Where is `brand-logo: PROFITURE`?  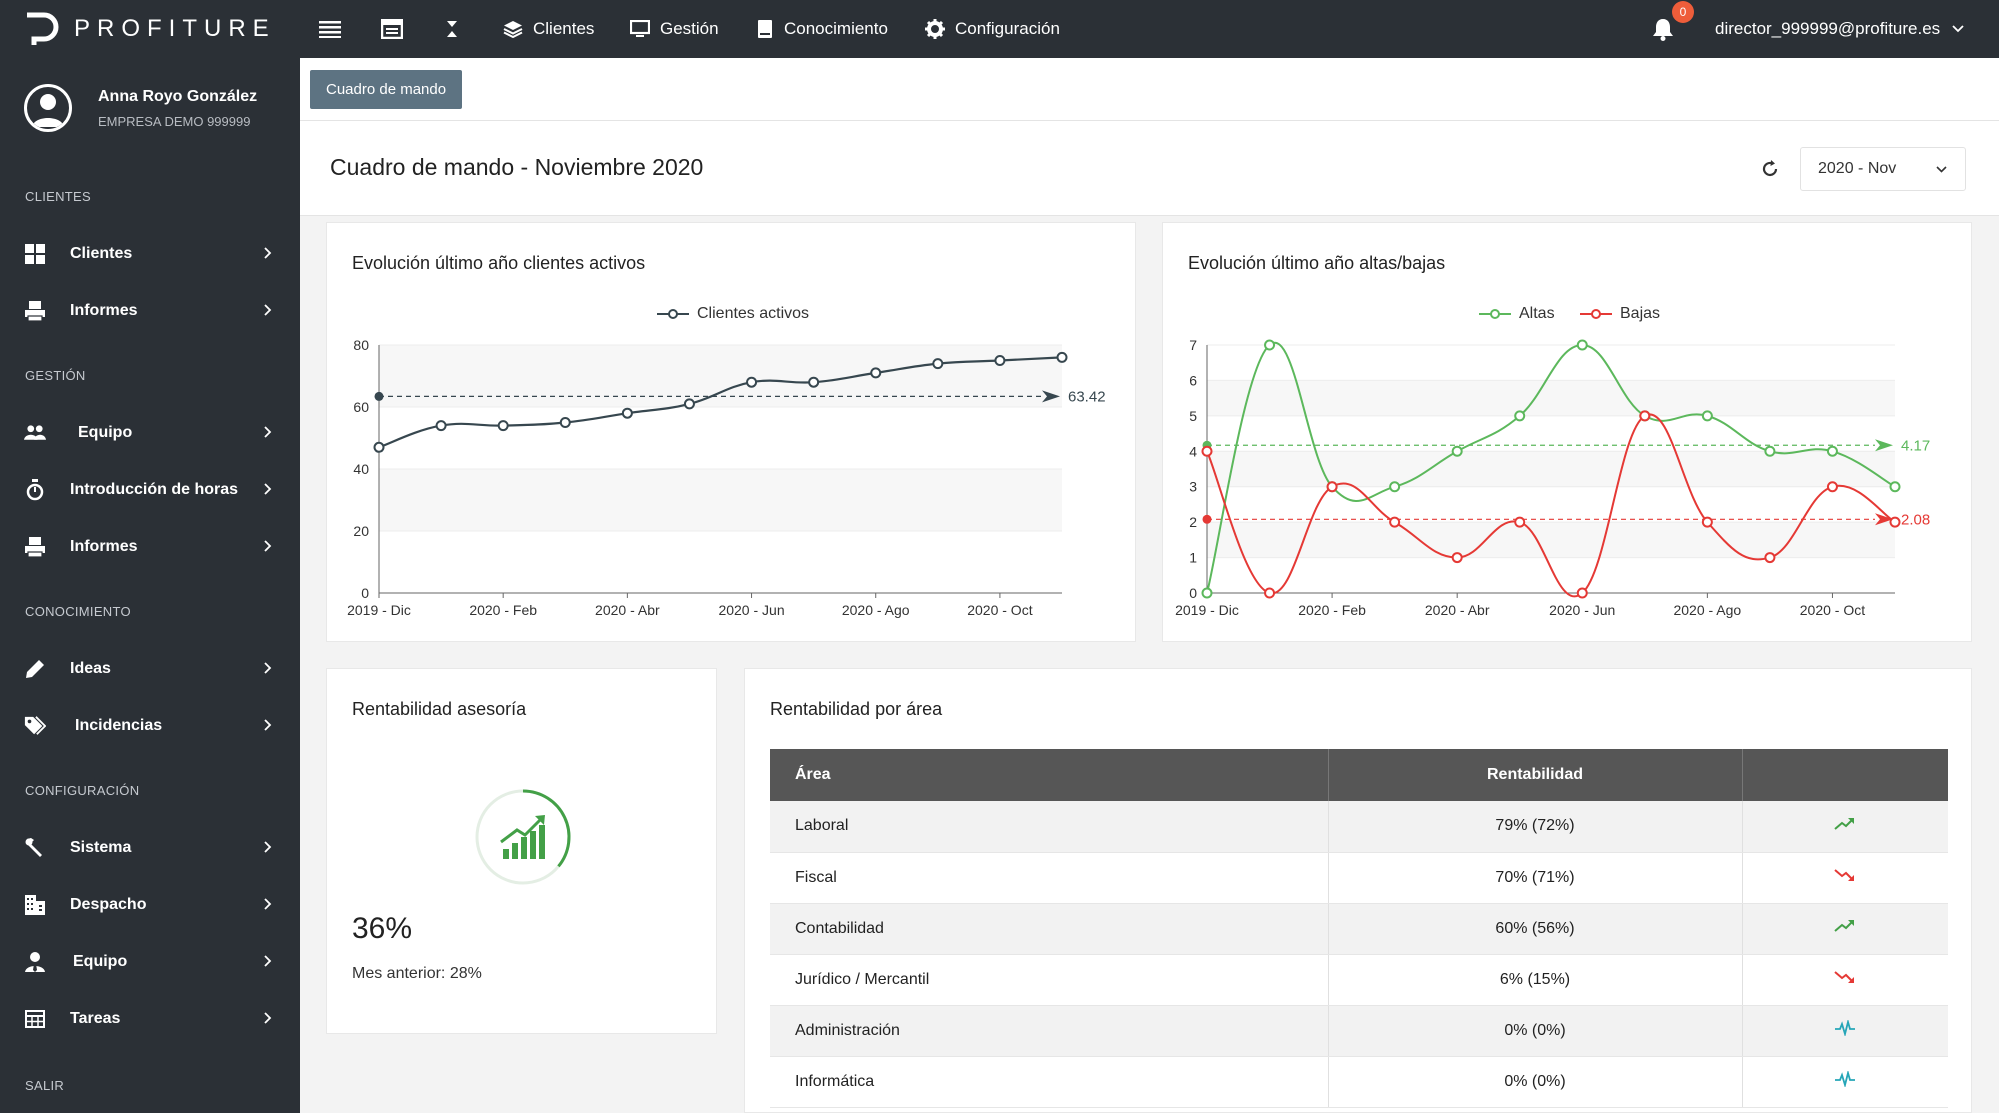 brand-logo: PROFITURE is located at coordinates (150, 29).